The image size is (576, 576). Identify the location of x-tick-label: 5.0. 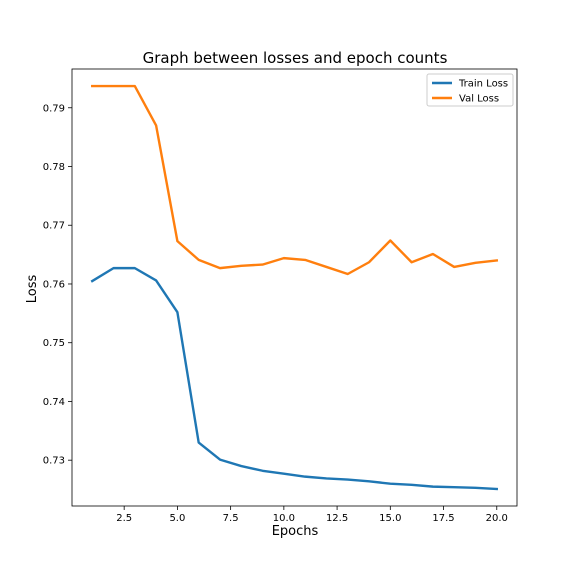
(177, 518).